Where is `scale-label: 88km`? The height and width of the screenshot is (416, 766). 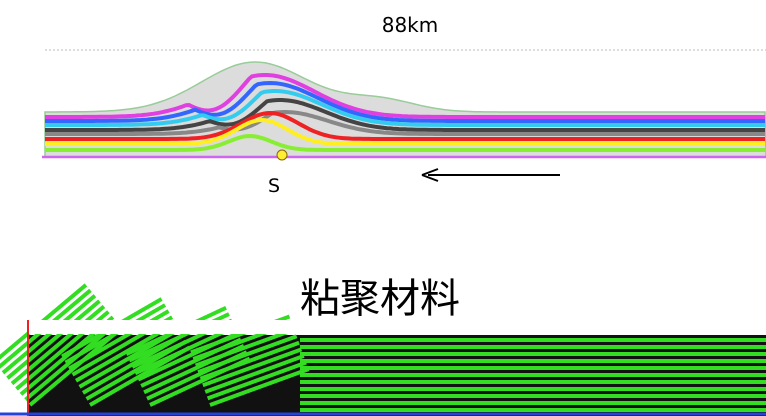
scale-label: 88km is located at coordinates (410, 25).